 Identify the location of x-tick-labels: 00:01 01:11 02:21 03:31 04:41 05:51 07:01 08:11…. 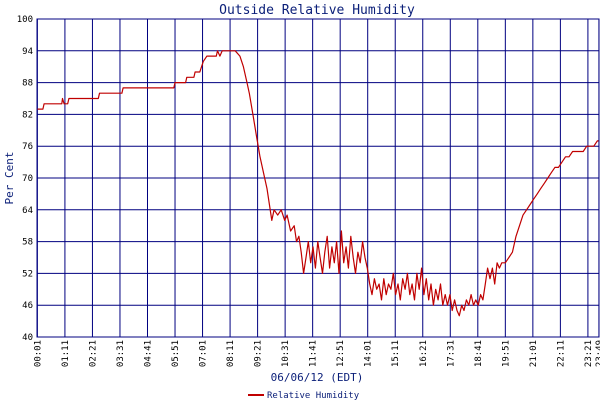
(316, 353).